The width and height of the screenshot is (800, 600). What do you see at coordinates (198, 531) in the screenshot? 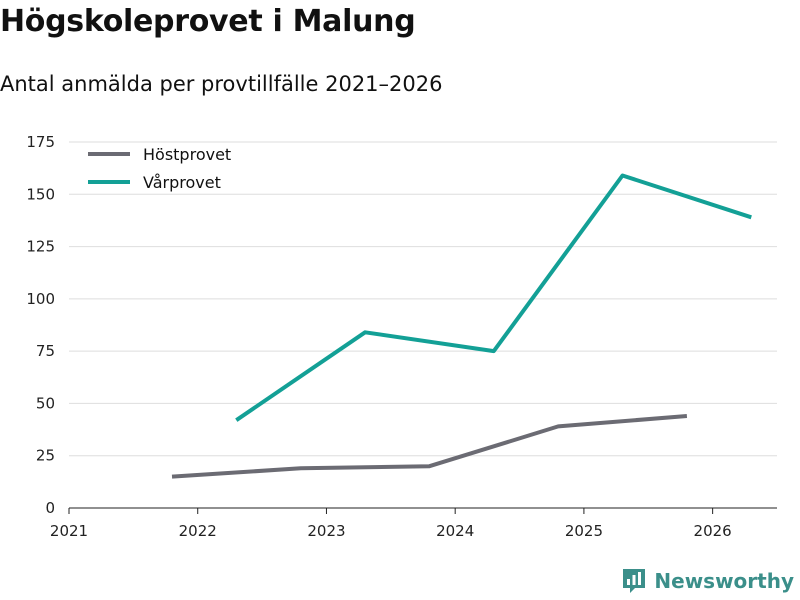
I see `x-tick-label: 2022` at bounding box center [198, 531].